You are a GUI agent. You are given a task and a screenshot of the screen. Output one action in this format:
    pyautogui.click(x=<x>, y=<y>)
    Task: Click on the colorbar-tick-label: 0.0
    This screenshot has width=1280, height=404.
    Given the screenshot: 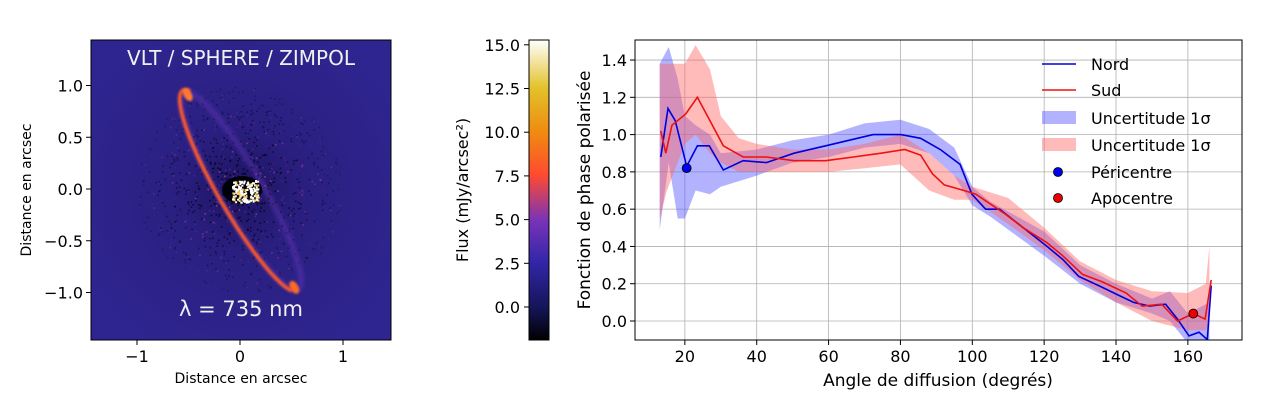 What is the action you would take?
    pyautogui.click(x=507, y=307)
    